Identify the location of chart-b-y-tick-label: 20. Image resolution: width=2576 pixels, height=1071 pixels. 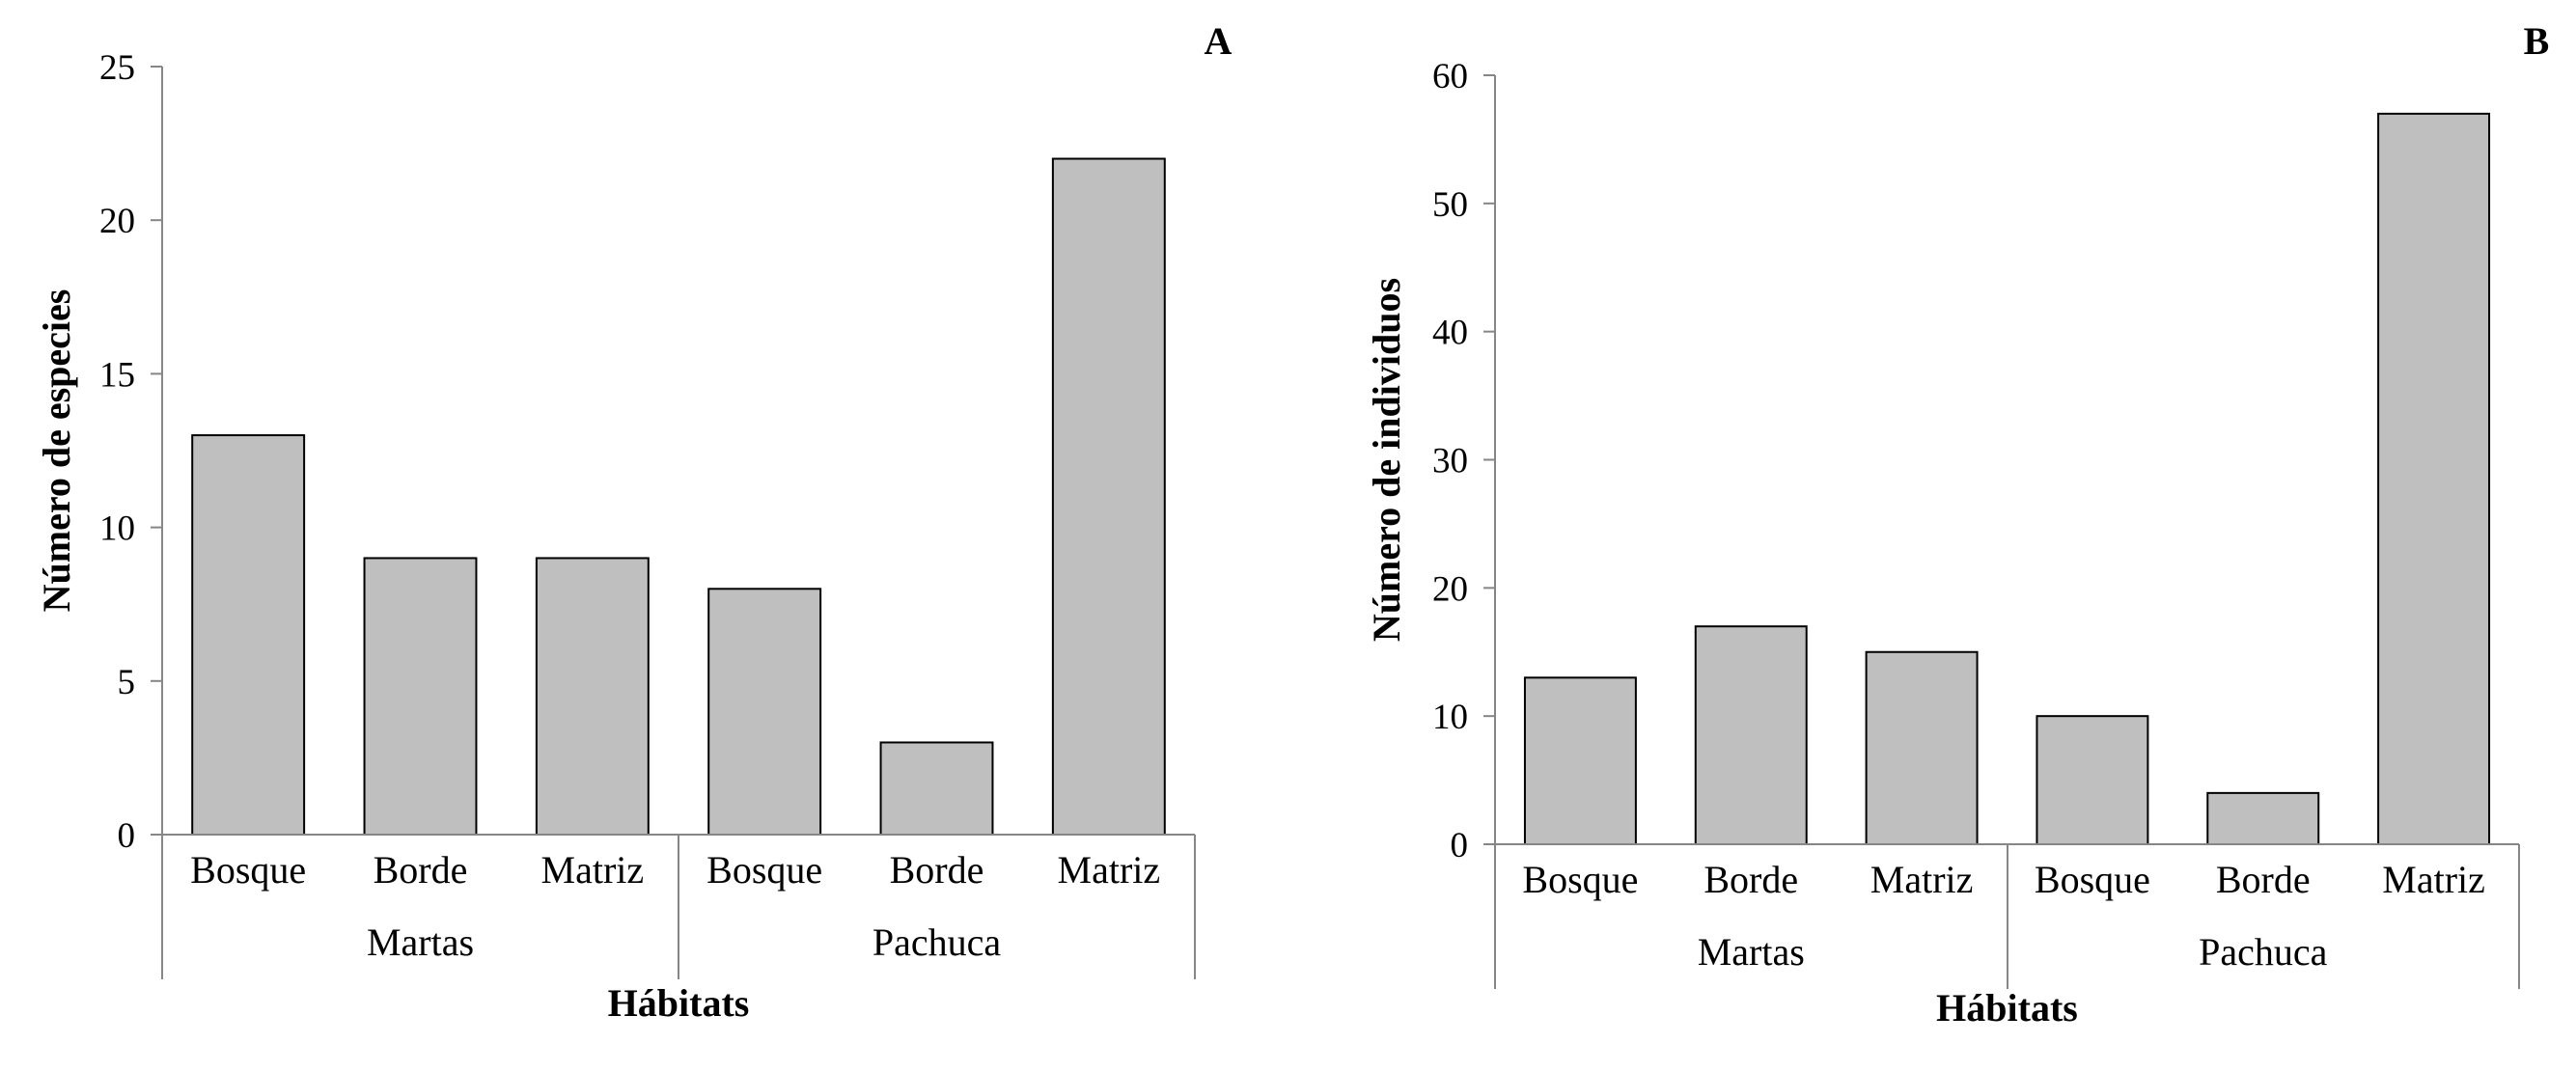
(1450, 589).